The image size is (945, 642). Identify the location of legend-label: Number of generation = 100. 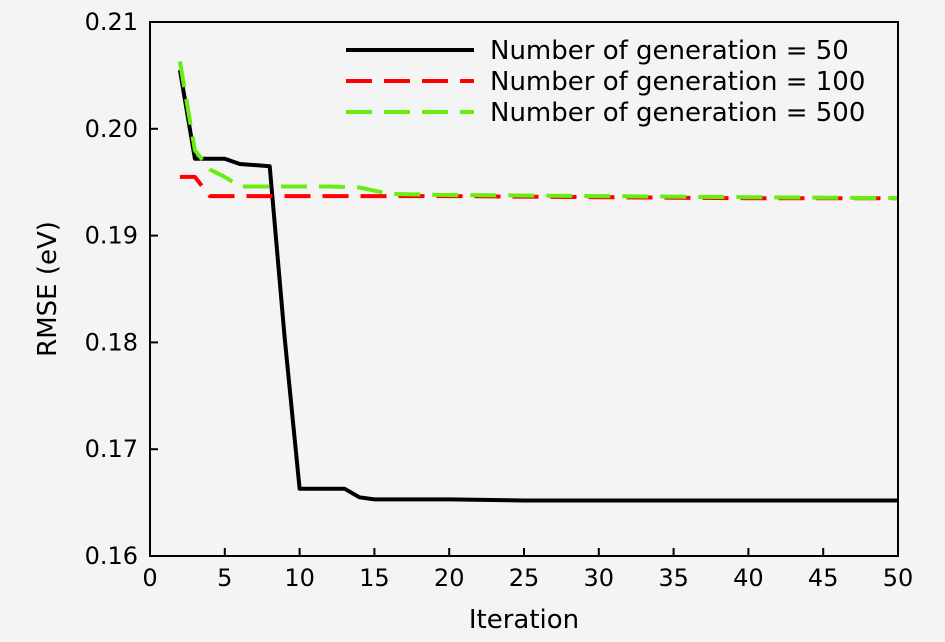
(677, 82).